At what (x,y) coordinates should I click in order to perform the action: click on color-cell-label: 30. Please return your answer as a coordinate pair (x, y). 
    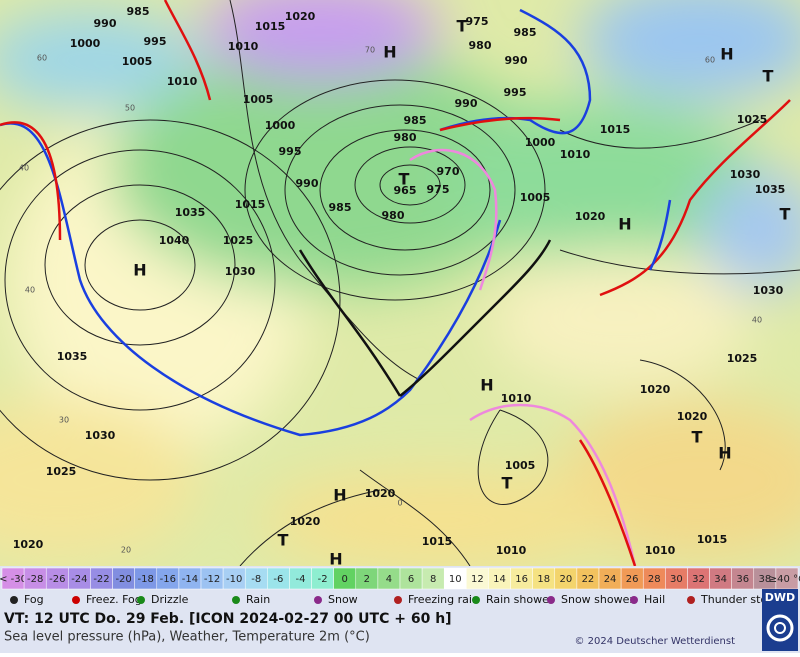
    Looking at the image, I should click on (676, 579).